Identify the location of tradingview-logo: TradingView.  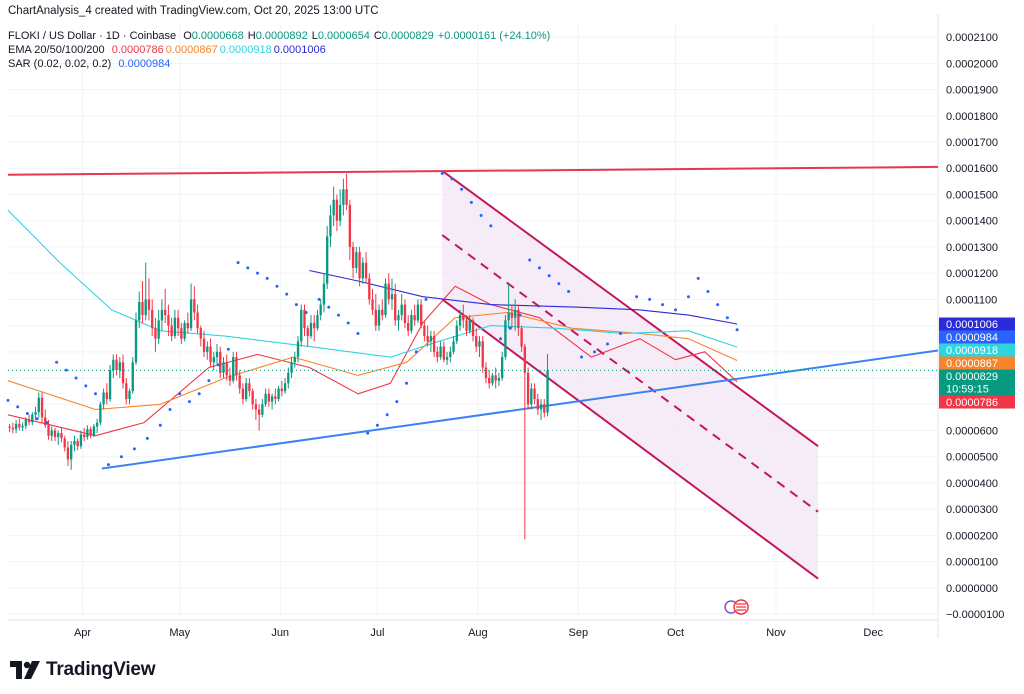
(83, 670).